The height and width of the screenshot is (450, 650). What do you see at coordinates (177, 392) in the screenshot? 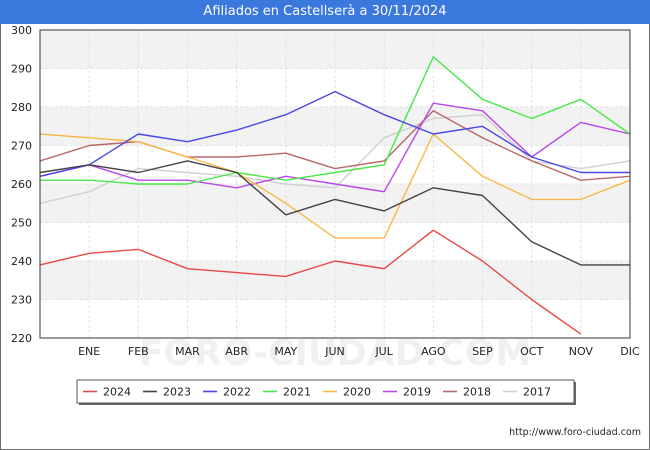
I see `legend-label-2023: 2023` at bounding box center [177, 392].